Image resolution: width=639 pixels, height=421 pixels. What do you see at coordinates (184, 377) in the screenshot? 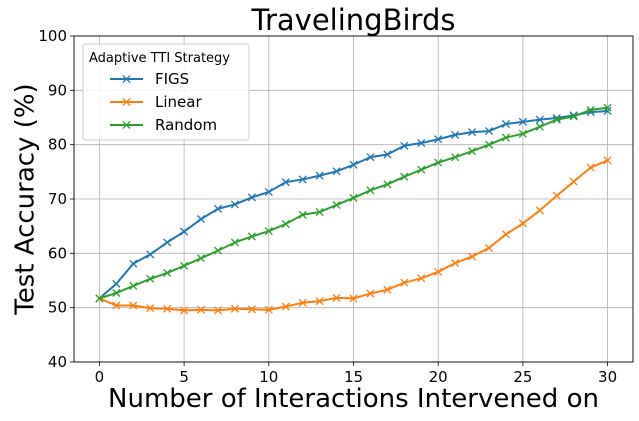
I see `x-tick-label: 5` at bounding box center [184, 377].